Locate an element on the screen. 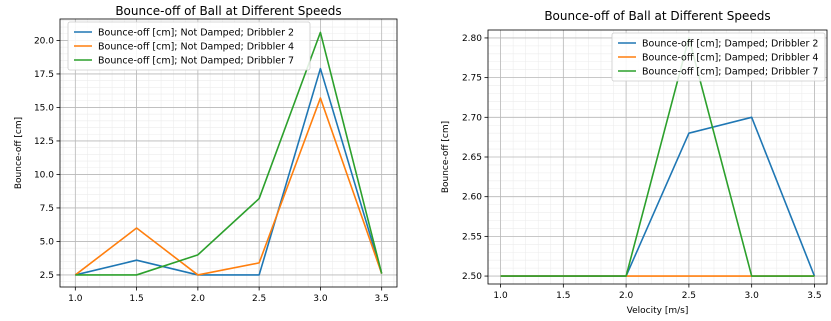 The width and height of the screenshot is (831, 321). y-tick-label: 2.5 is located at coordinates (47, 276).